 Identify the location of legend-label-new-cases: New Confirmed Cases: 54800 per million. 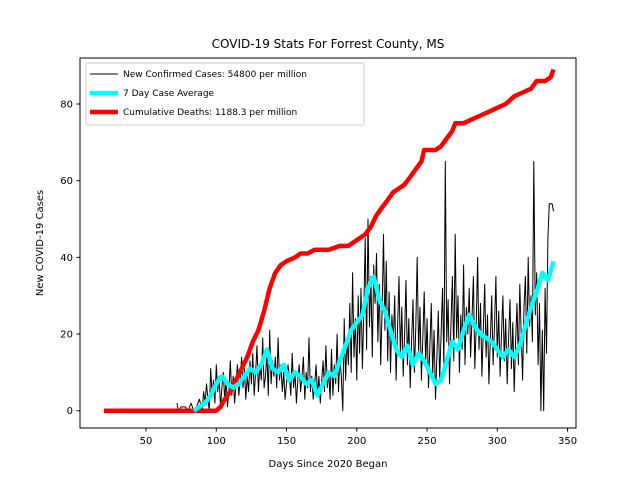
(215, 75).